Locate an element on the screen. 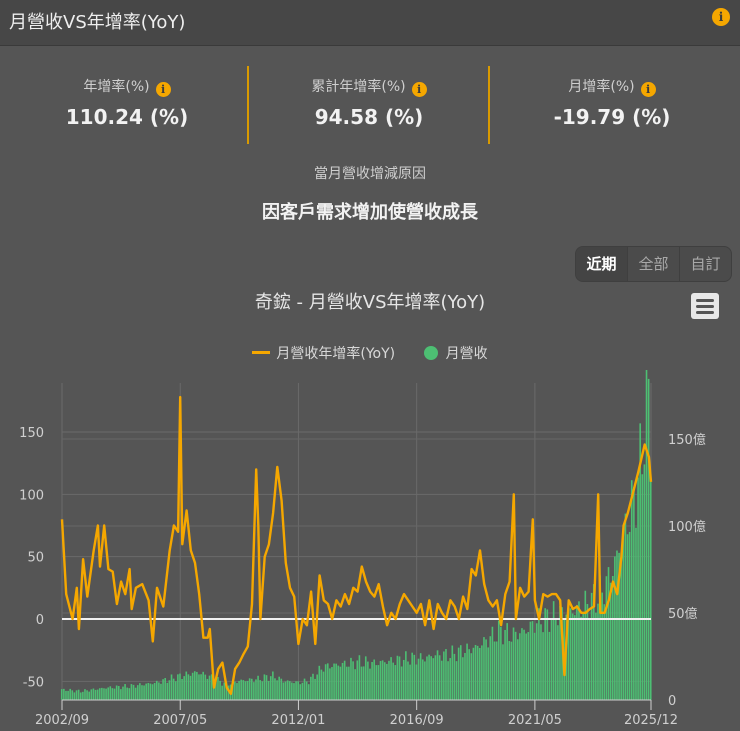 This screenshot has height=731, width=740. panel-title: 月營收VS年增率(YoY) is located at coordinates (97, 22).